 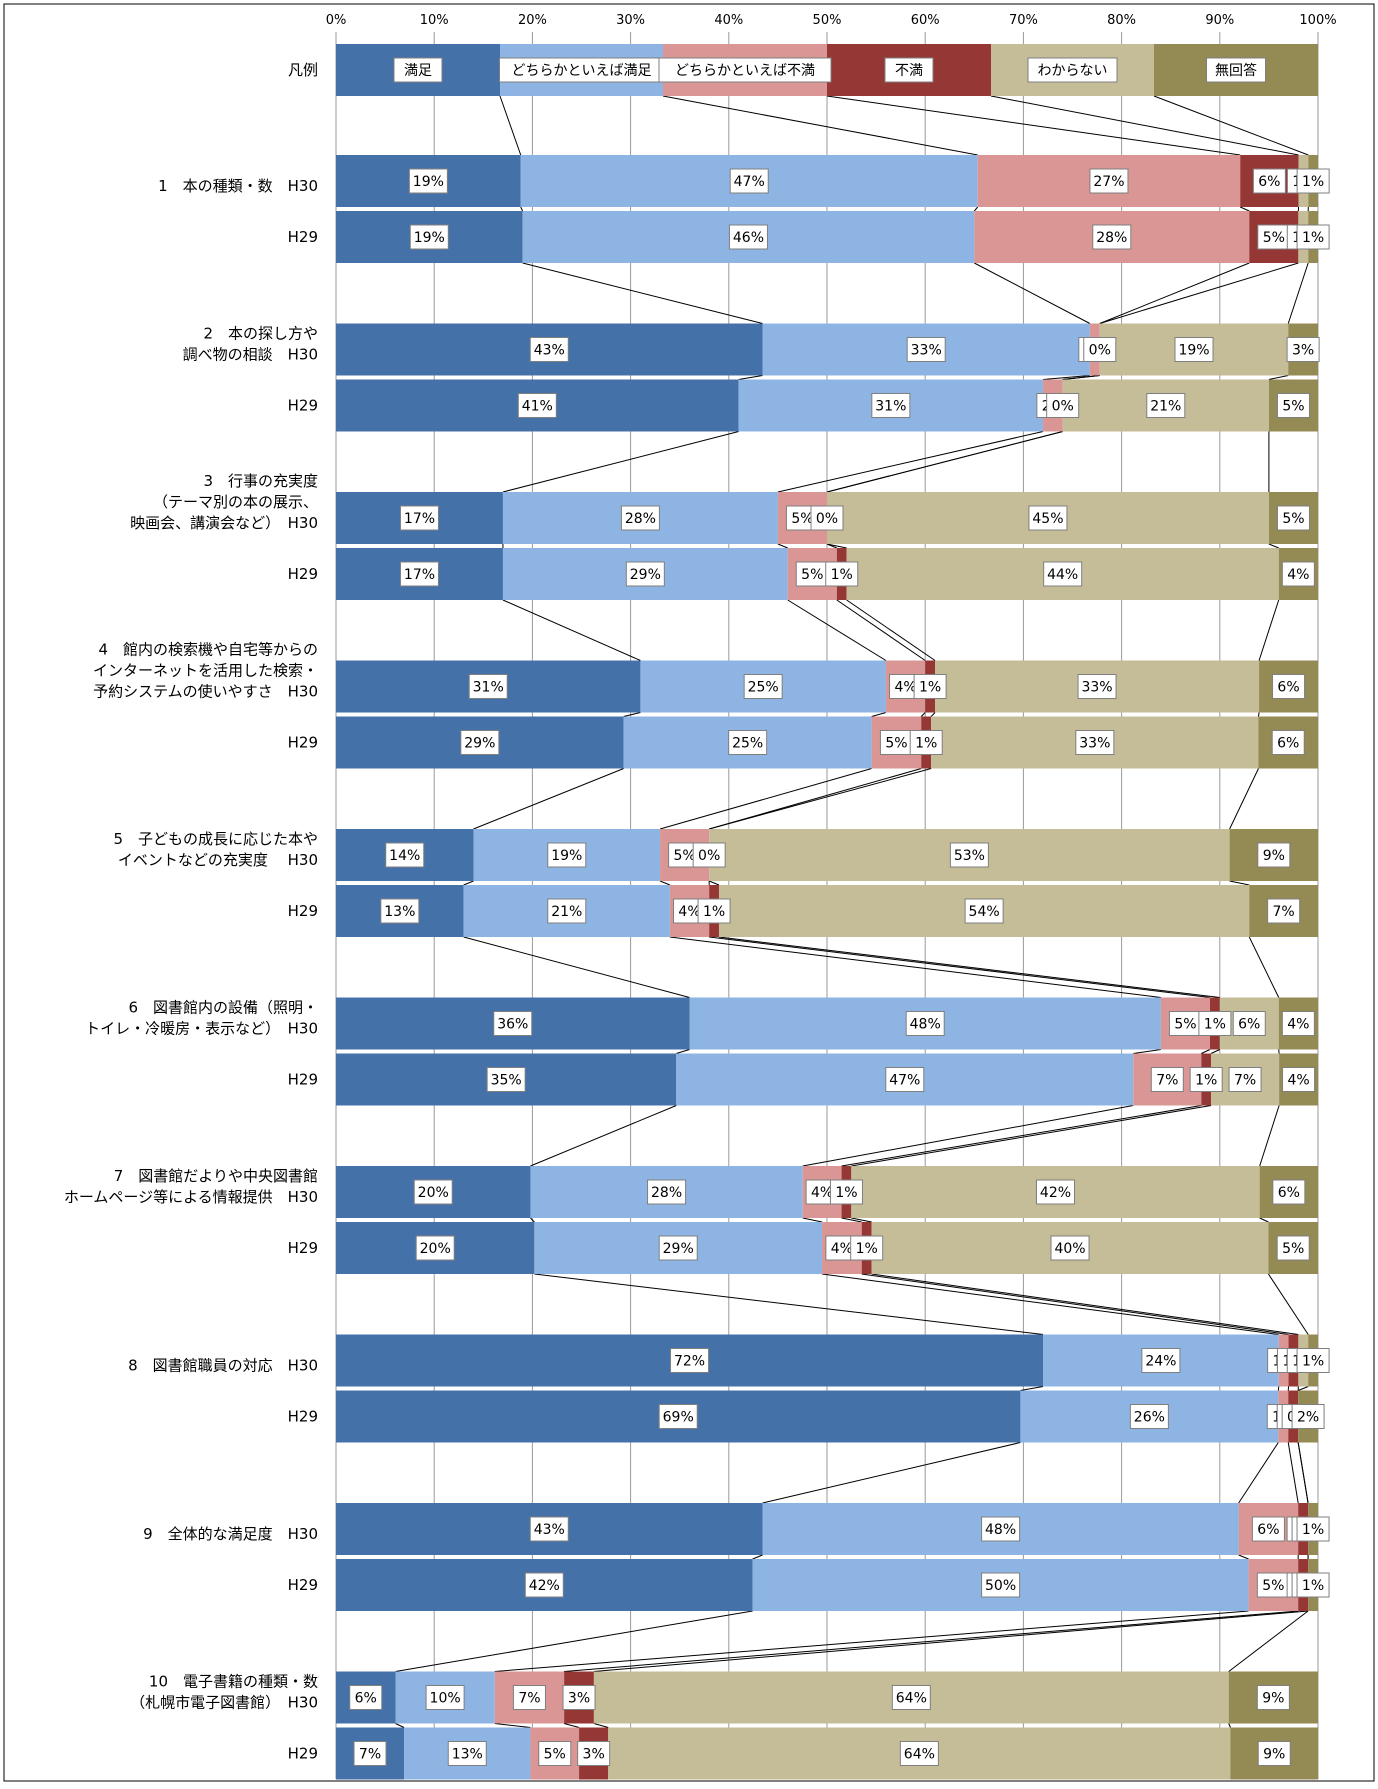 What do you see at coordinates (434, 20) in the screenshot?
I see `x-tick-label: 10%` at bounding box center [434, 20].